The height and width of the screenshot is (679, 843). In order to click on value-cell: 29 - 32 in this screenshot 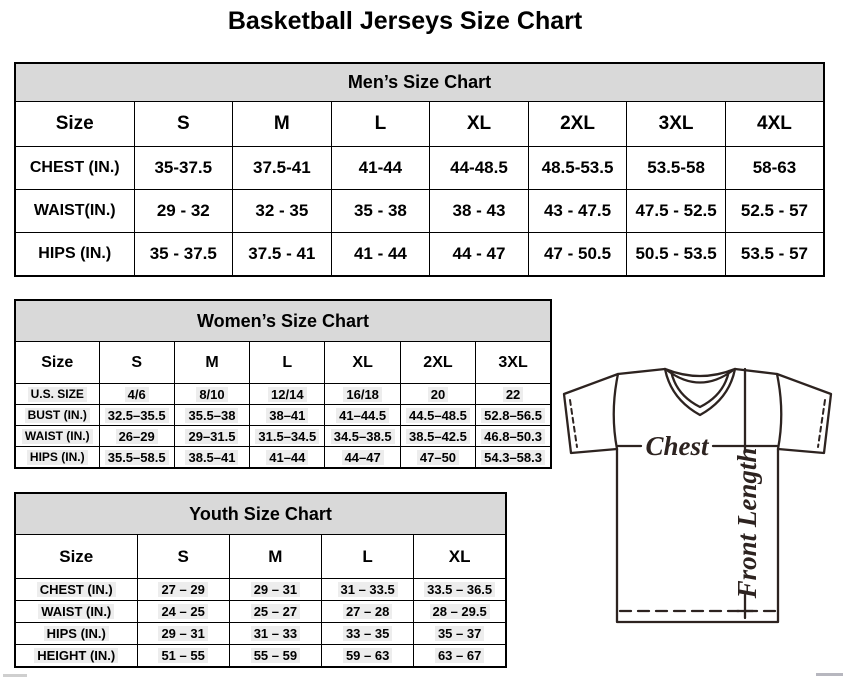, I will do `click(183, 211)`.